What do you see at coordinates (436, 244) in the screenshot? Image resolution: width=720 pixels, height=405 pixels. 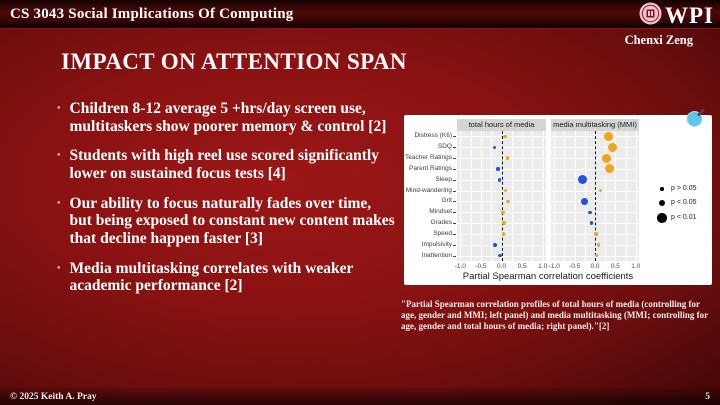 I see `y-axis-label: Impulsivity` at bounding box center [436, 244].